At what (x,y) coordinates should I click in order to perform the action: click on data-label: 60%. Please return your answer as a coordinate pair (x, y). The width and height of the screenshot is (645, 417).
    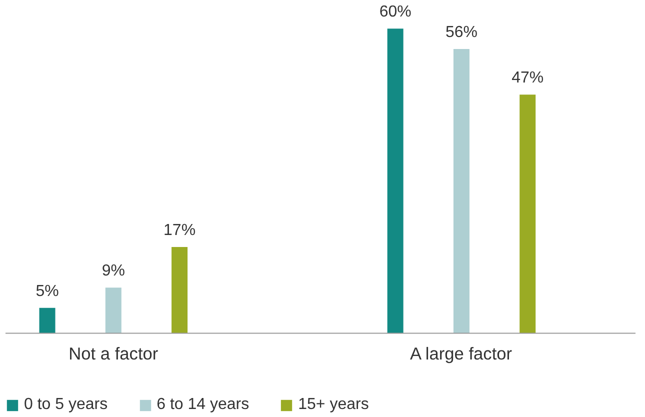
    Looking at the image, I should click on (395, 12).